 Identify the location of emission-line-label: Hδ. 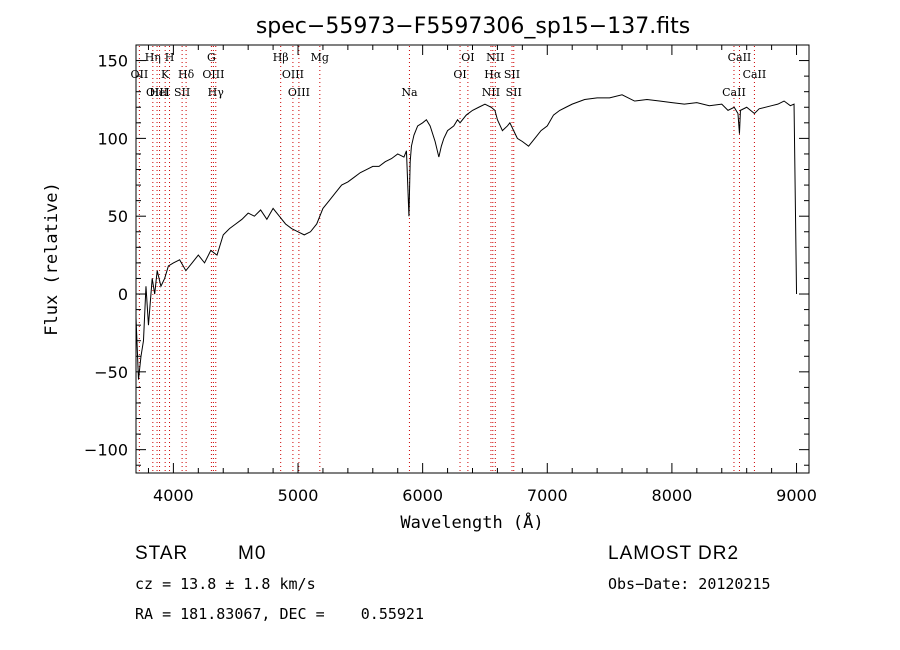
(186, 74).